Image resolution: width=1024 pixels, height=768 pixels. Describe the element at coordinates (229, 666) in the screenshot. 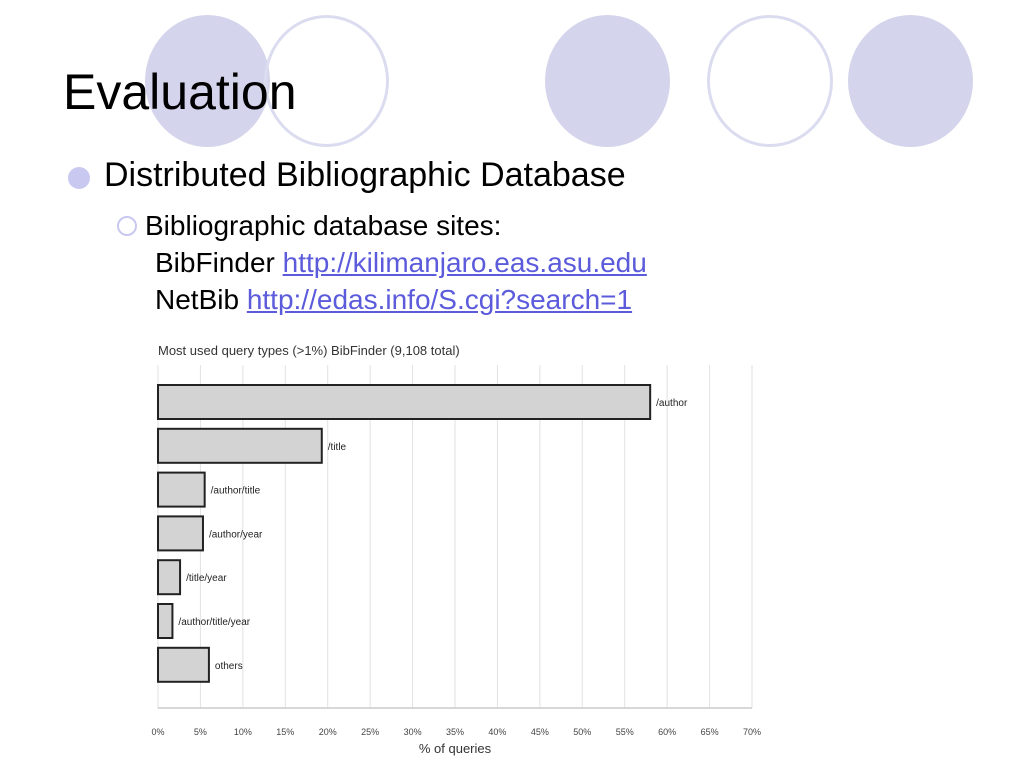

I see `bar-label: others` at that location.